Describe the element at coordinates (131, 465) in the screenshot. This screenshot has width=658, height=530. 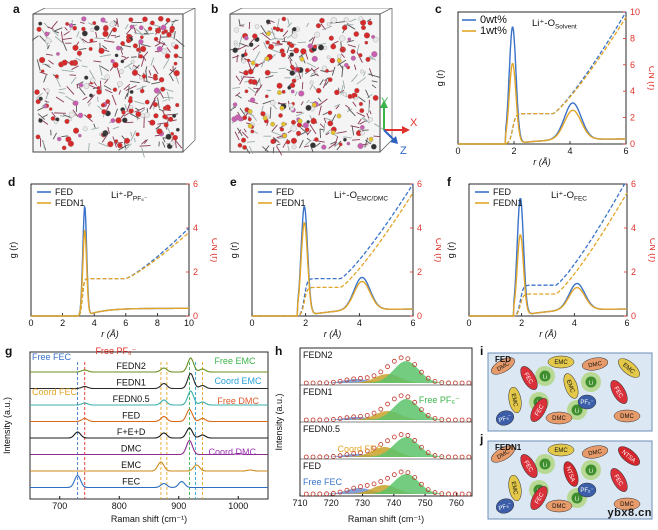
I see `trace-label: EMC` at that location.